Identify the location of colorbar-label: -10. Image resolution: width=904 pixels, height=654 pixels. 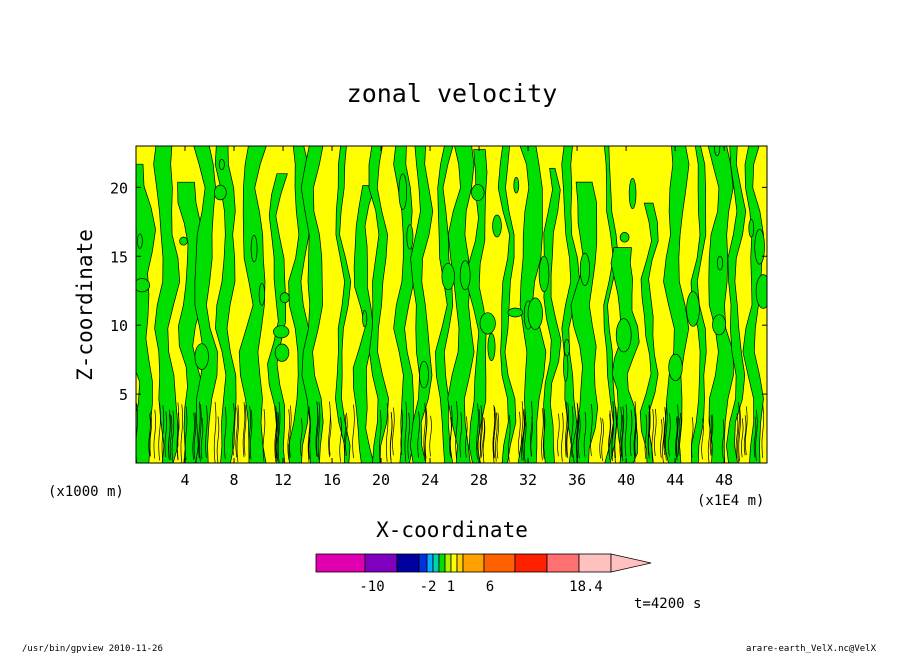
(371, 587).